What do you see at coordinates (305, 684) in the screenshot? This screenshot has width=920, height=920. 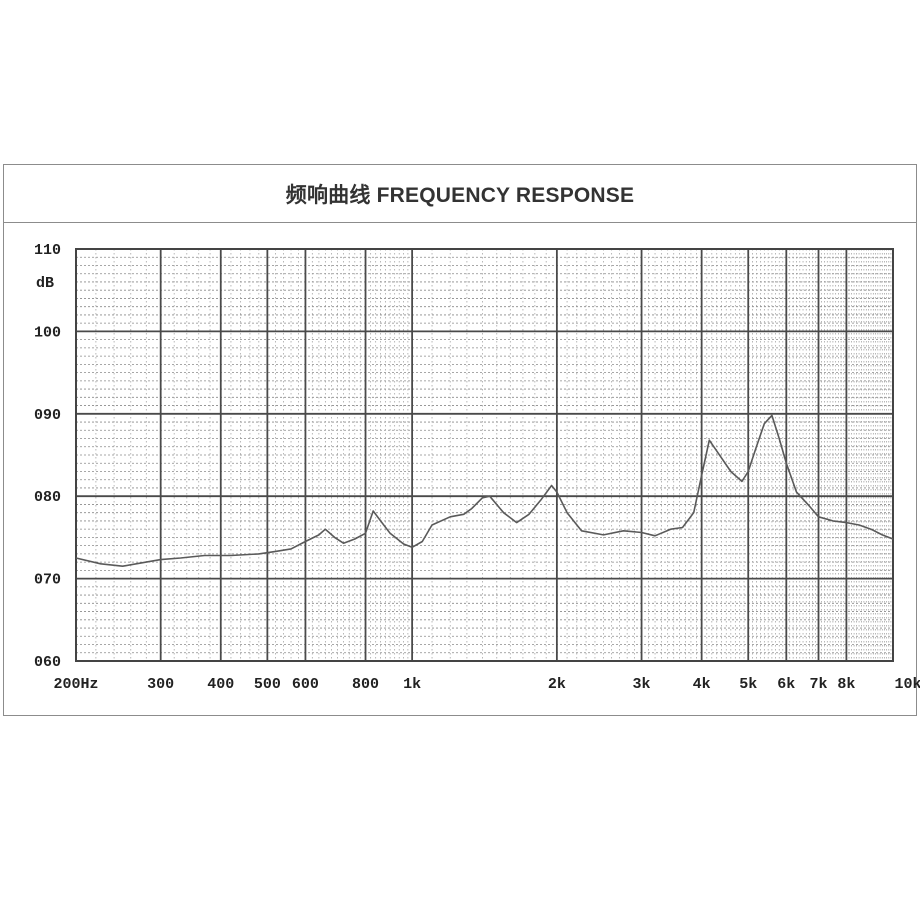 I see `x-tick-label: 600` at bounding box center [305, 684].